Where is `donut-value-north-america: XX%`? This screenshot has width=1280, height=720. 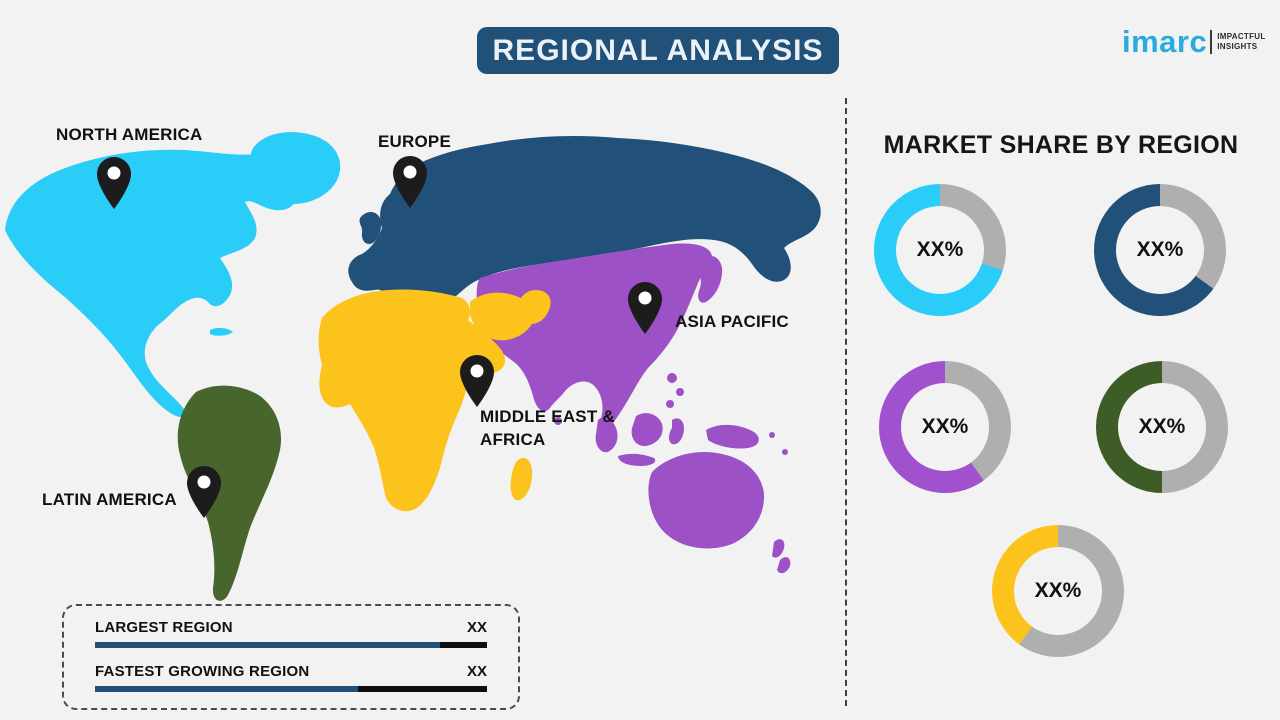
donut-value-north-america: XX% is located at coordinates (940, 249).